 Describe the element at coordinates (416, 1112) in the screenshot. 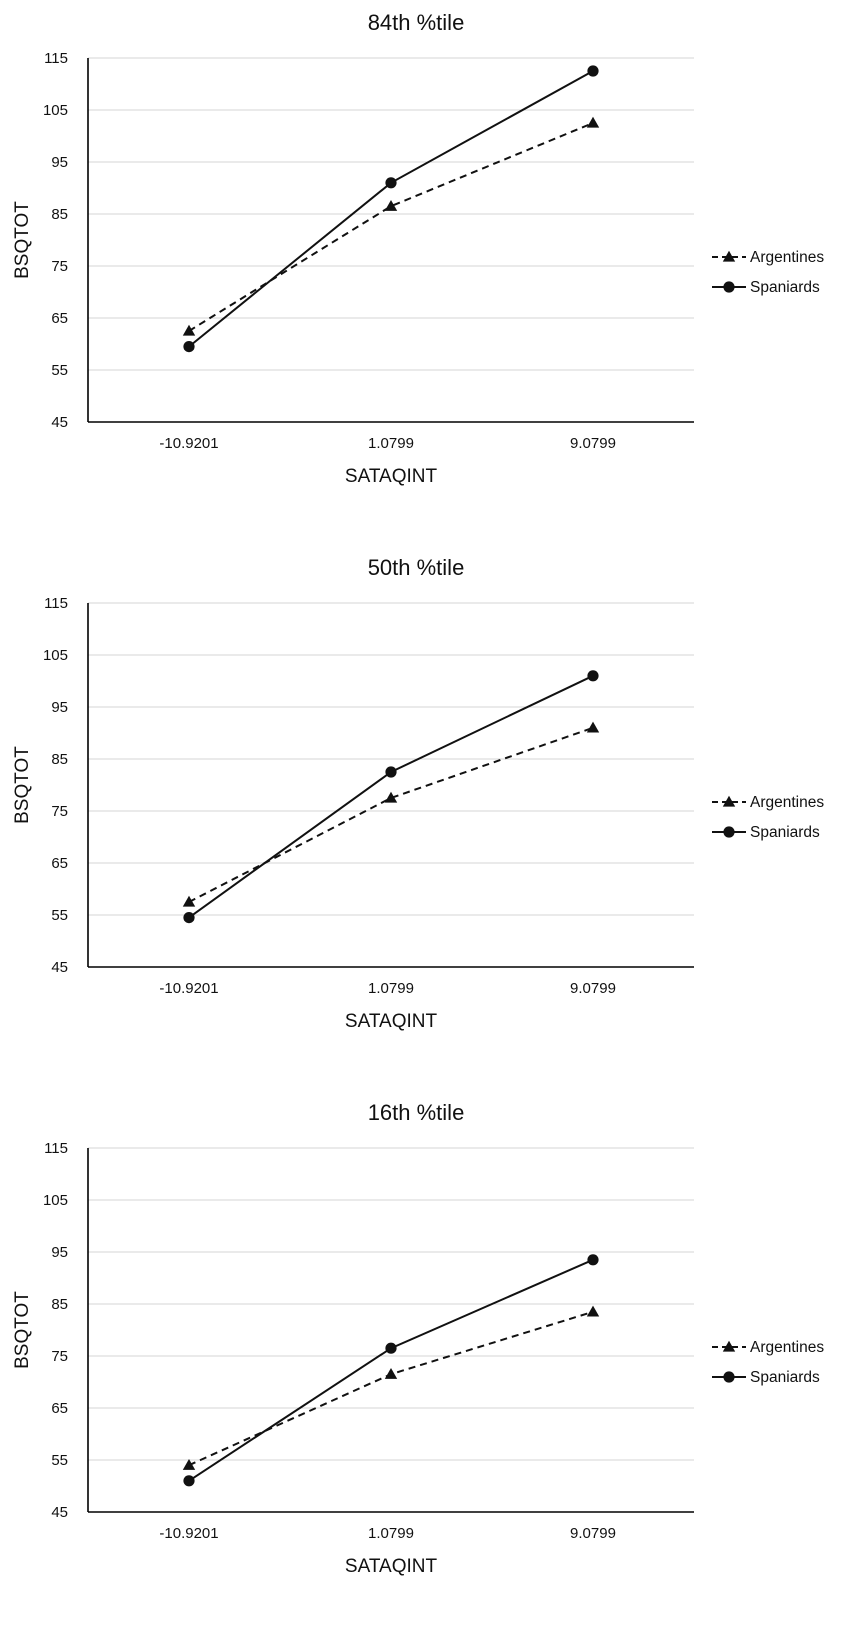

I see `chart-title: 16th %tile` at that location.